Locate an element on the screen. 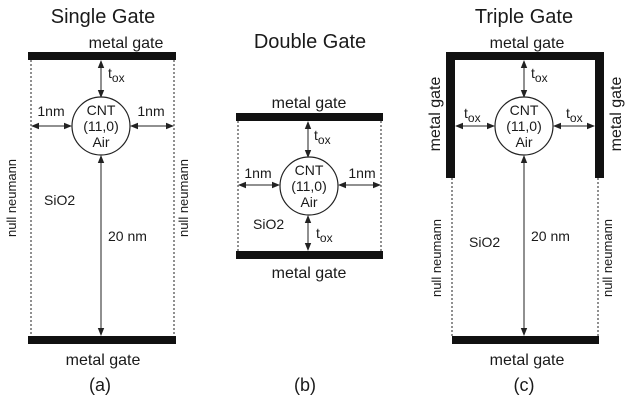 Image resolution: width=631 pixels, height=404 pixels. panel-a-cnt-label: CNT is located at coordinates (101, 110).